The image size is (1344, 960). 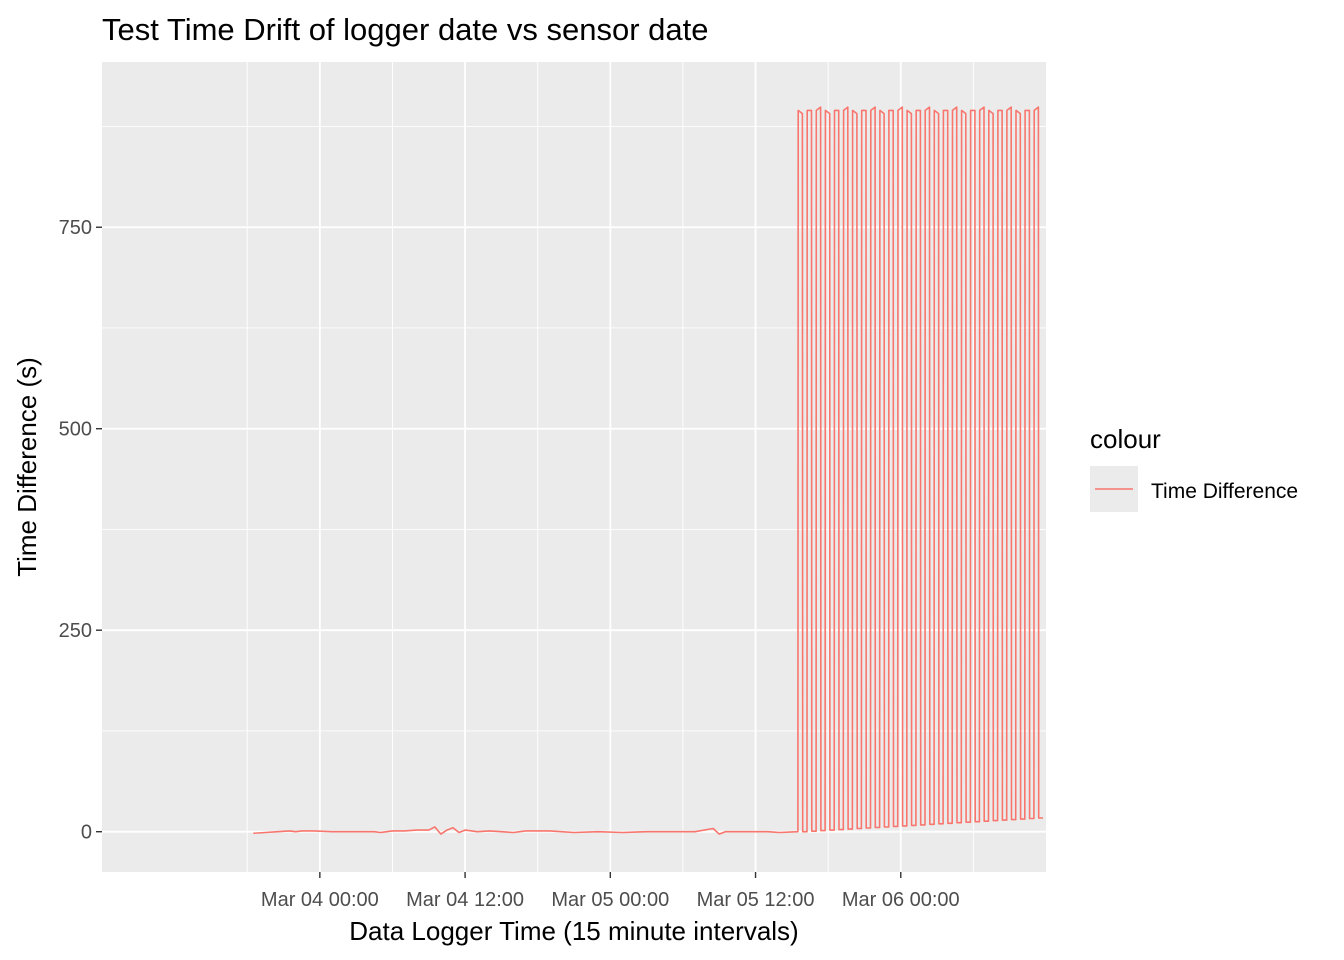 What do you see at coordinates (75, 430) in the screenshot?
I see `y-tick-label: 500` at bounding box center [75, 430].